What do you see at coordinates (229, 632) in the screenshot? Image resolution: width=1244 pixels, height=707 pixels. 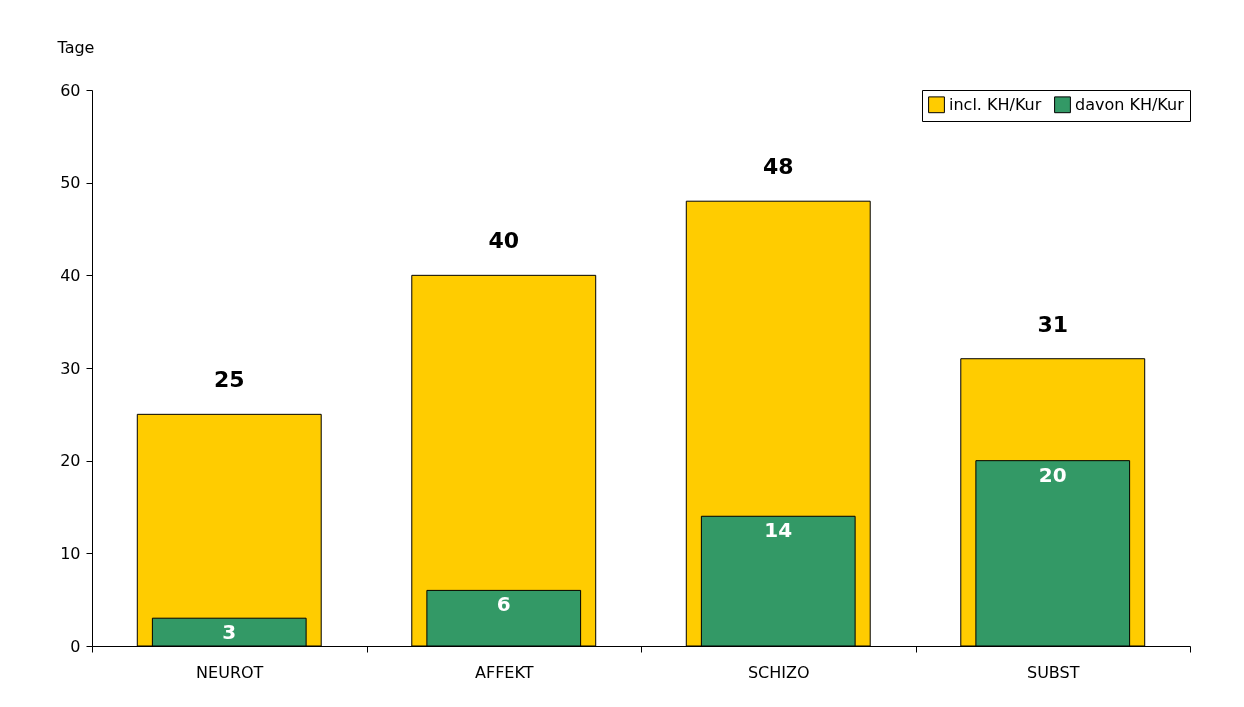 I see `data-label: 3` at bounding box center [229, 632].